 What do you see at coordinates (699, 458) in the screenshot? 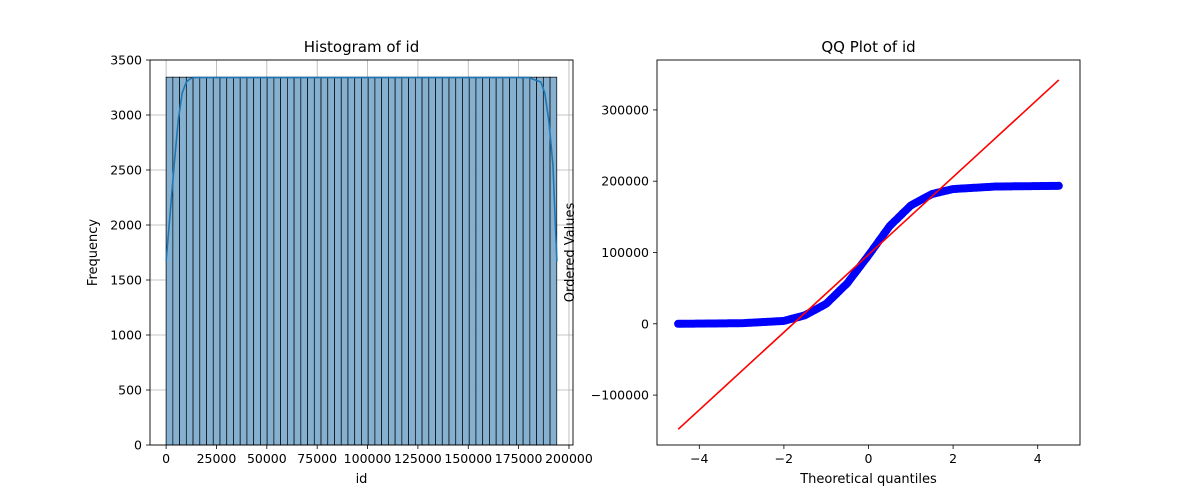
I see `qq-xtick-label-0: −4` at bounding box center [699, 458].